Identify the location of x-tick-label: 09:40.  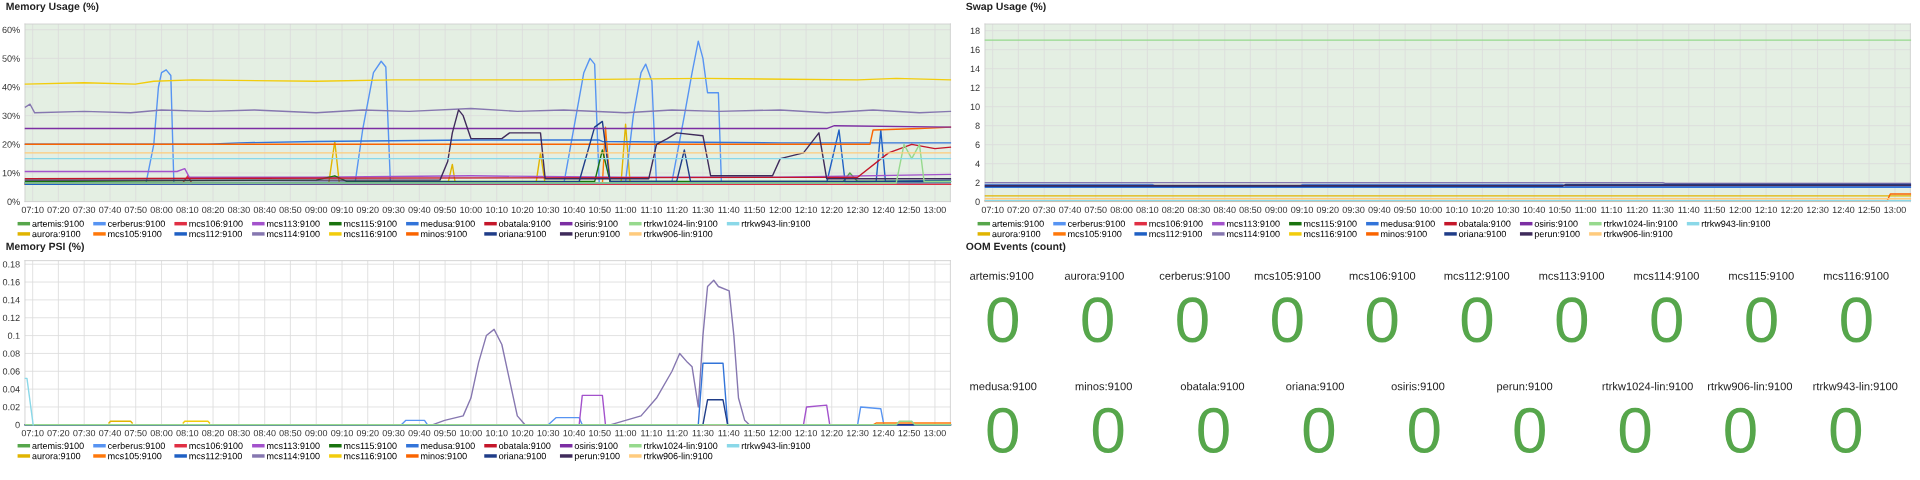
(419, 433).